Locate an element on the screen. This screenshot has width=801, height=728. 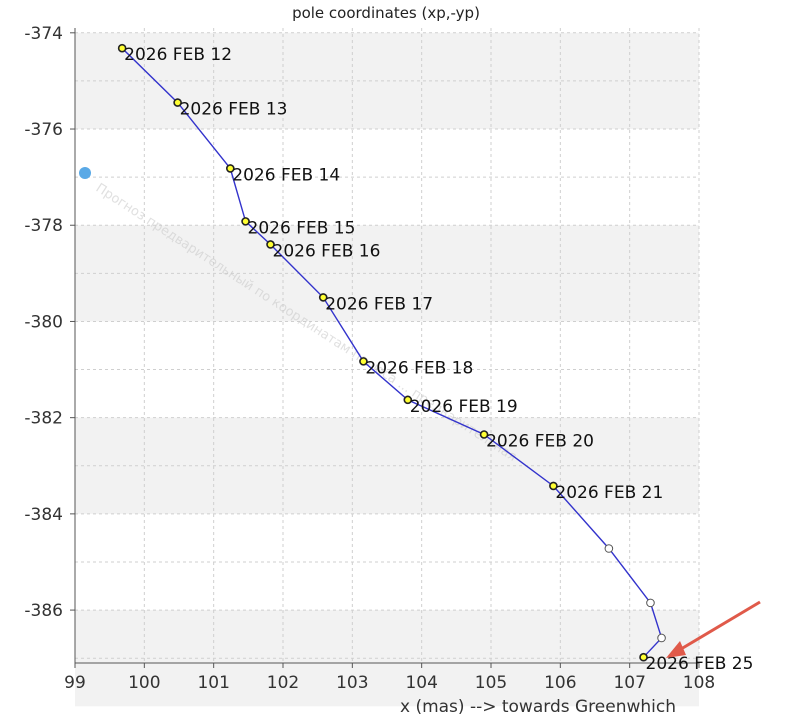
point-label: 2026 FEB 14 is located at coordinates (286, 175).